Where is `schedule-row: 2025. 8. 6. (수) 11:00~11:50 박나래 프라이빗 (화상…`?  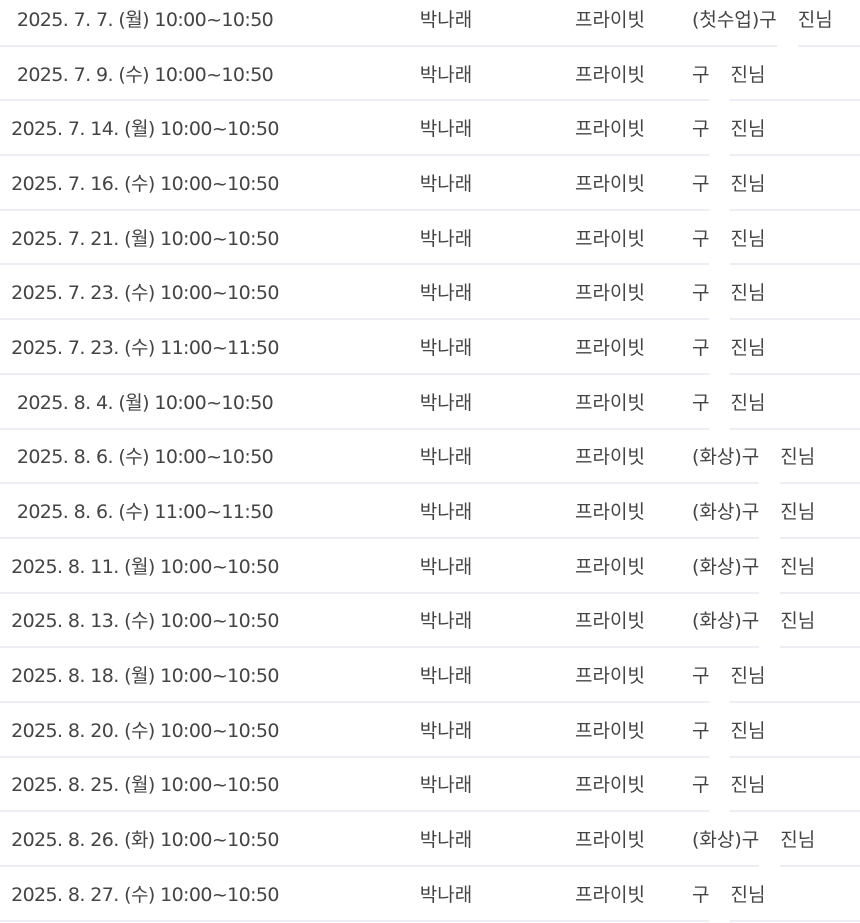 schedule-row: 2025. 8. 6. (수) 11:00~11:50 박나래 프라이빗 (화상… is located at coordinates (430, 512).